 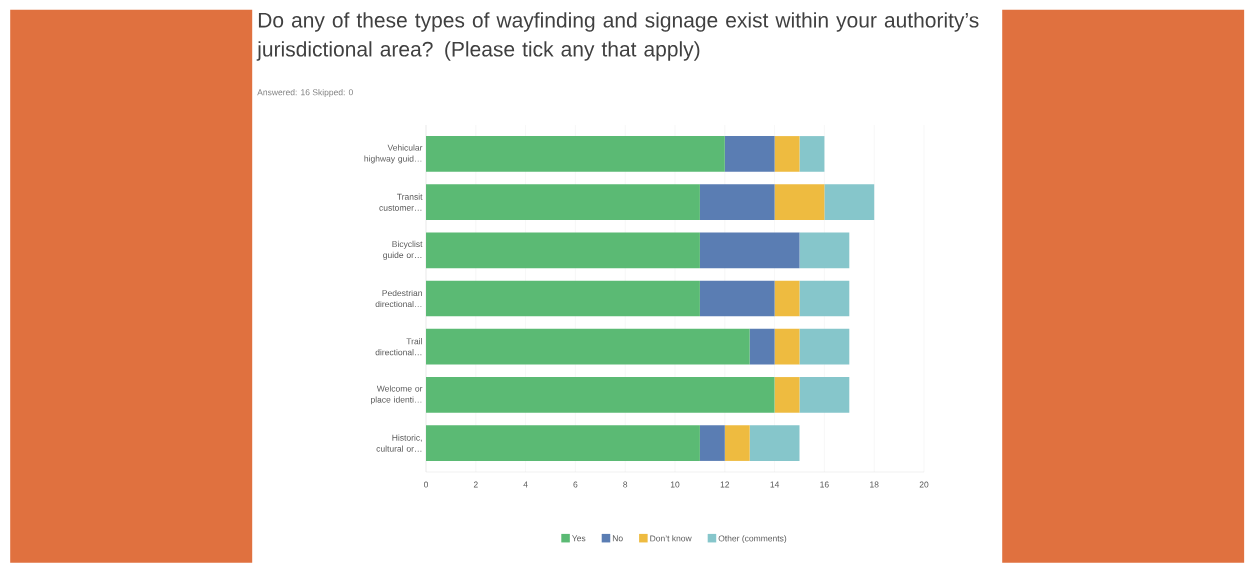 What do you see at coordinates (426, 484) in the screenshot?
I see `x-tick-label: 0` at bounding box center [426, 484].